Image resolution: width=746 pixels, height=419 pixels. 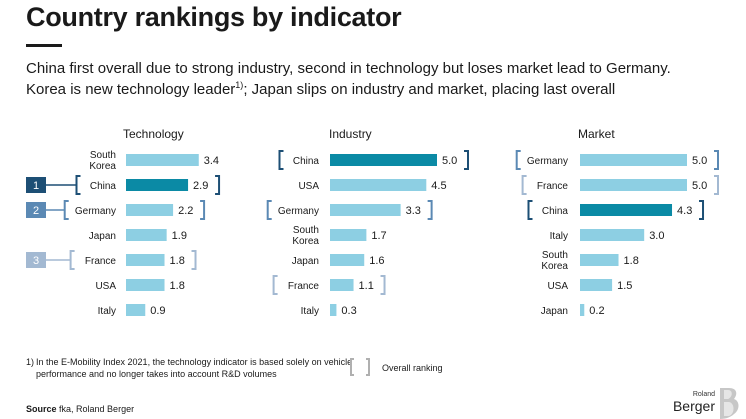 What do you see at coordinates (626, 210) in the screenshot?
I see `market-bar-china` at bounding box center [626, 210].